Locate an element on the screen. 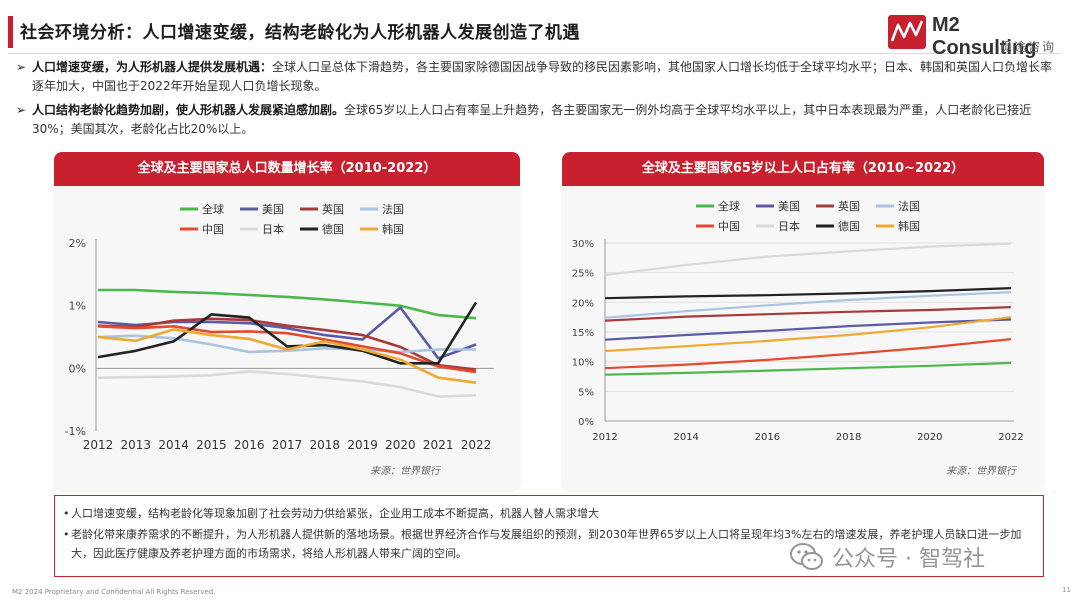 This screenshot has height=604, width=1080. y-tick-label: 2% is located at coordinates (77, 243).